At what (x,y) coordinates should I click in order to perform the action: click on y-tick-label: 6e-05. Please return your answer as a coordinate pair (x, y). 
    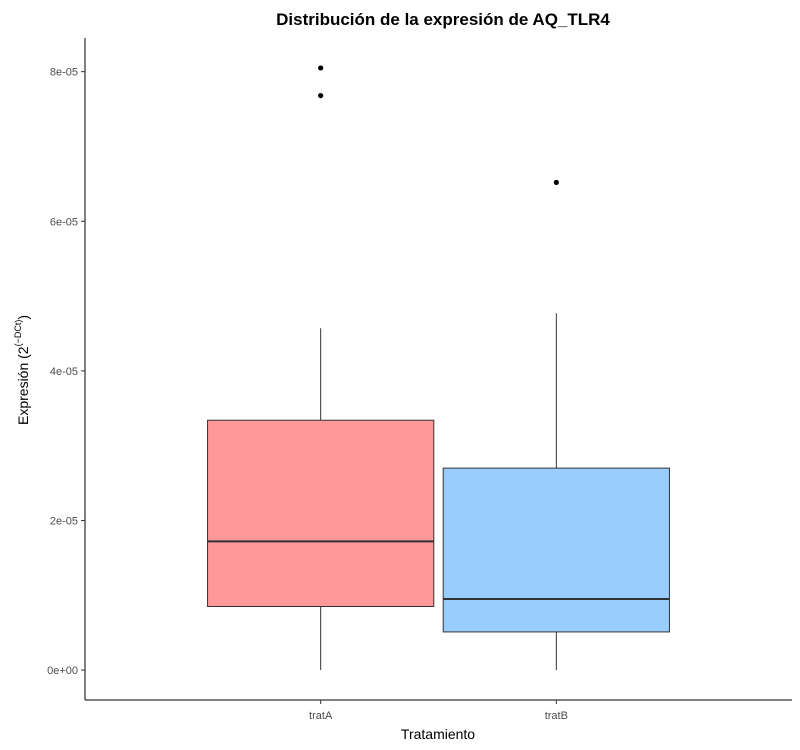
    Looking at the image, I should click on (64, 222).